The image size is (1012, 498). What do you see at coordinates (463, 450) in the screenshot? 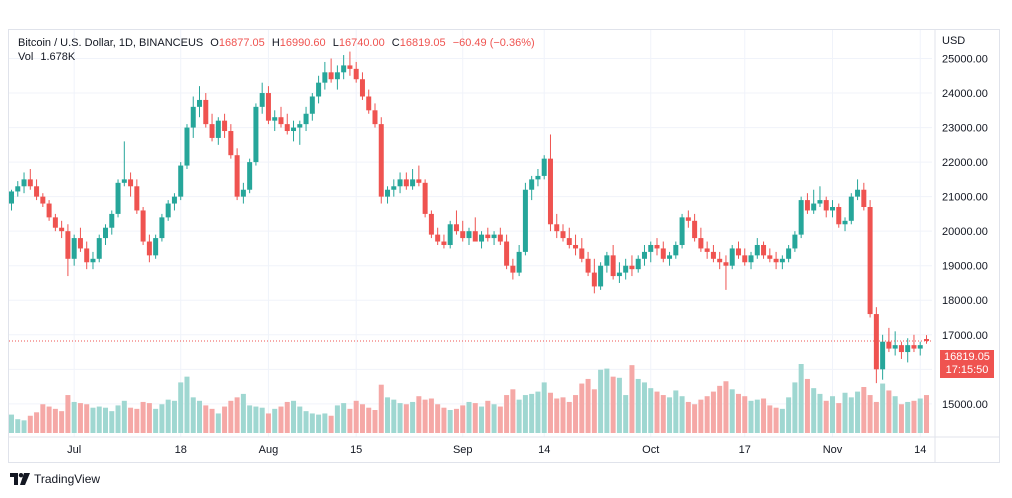
I see `x-tick-label: Sep` at bounding box center [463, 450].